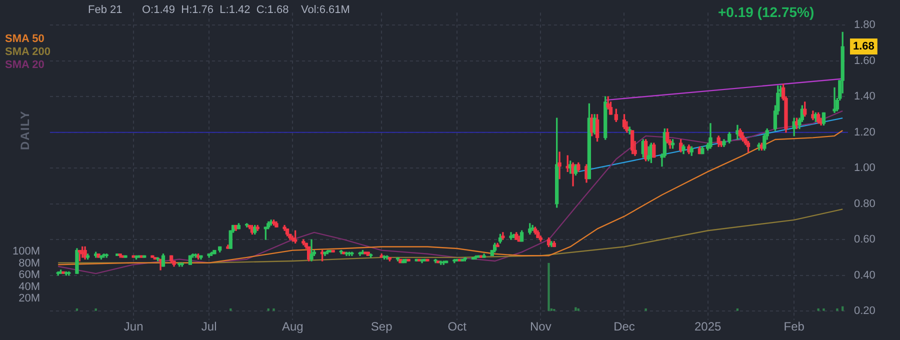 The height and width of the screenshot is (340, 900). I want to click on annotation: O:1.49 H:1.76 L:1.42 C:1.68, so click(215, 10).